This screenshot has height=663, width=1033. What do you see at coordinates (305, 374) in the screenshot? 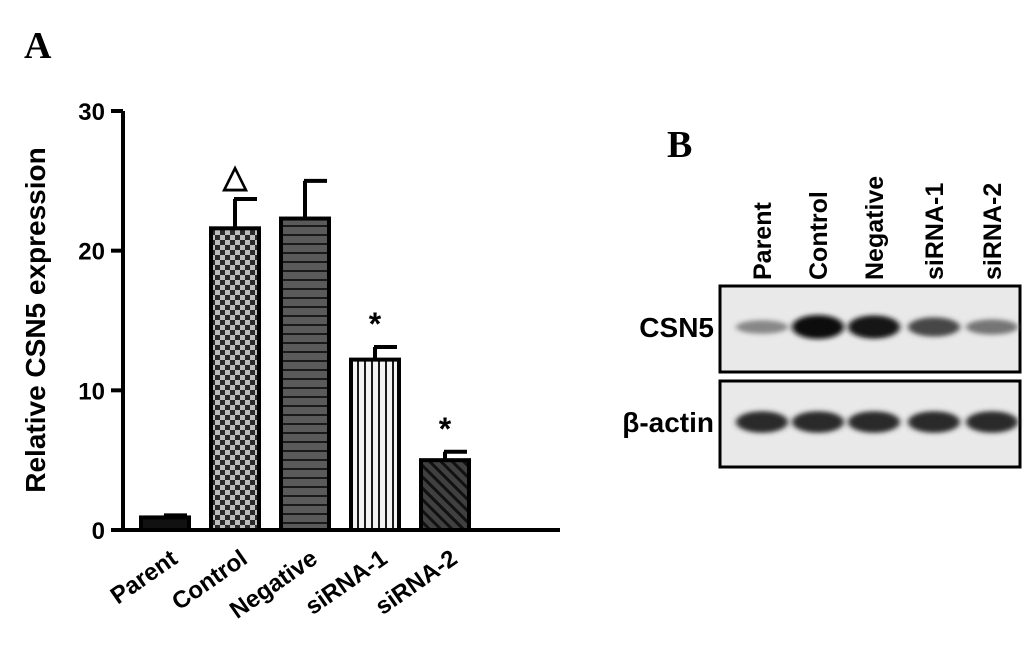
I see `bar-negative` at bounding box center [305, 374].